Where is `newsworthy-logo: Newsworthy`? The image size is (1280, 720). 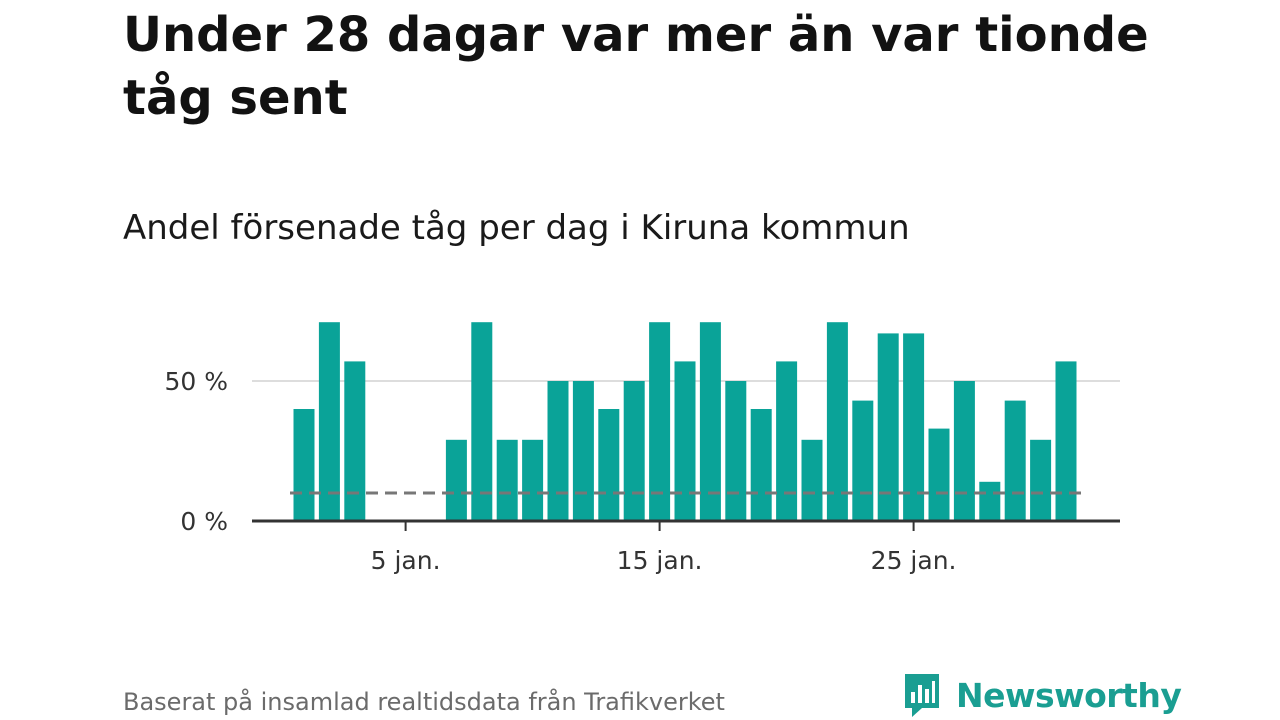
newsworthy-logo: Newsworthy is located at coordinates (1042, 695).